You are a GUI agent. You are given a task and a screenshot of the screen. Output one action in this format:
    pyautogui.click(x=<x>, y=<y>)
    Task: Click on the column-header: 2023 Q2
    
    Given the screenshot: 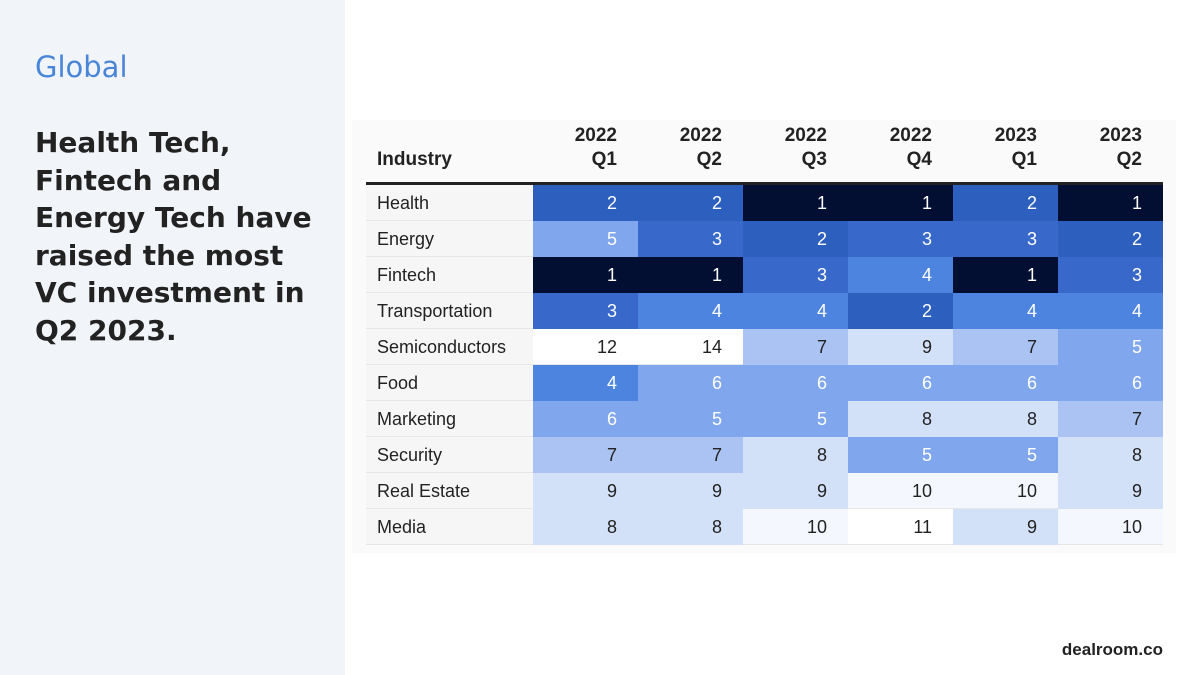 What is the action you would take?
    pyautogui.click(x=1110, y=148)
    